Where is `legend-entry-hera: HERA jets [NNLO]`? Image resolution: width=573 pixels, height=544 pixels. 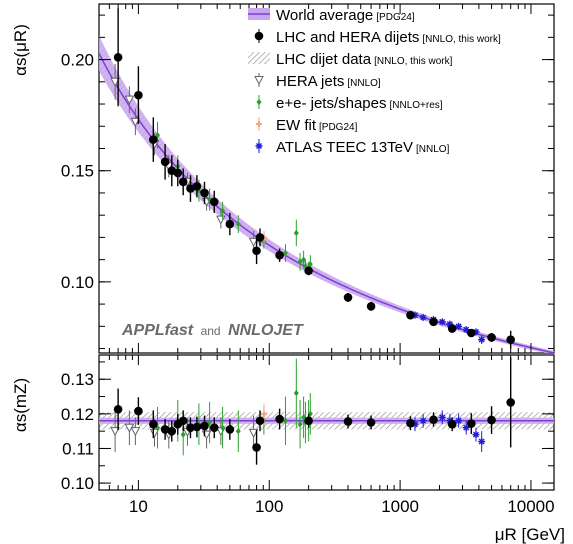
legend-entry-hera: HERA jets [NNLO] is located at coordinates (317, 81).